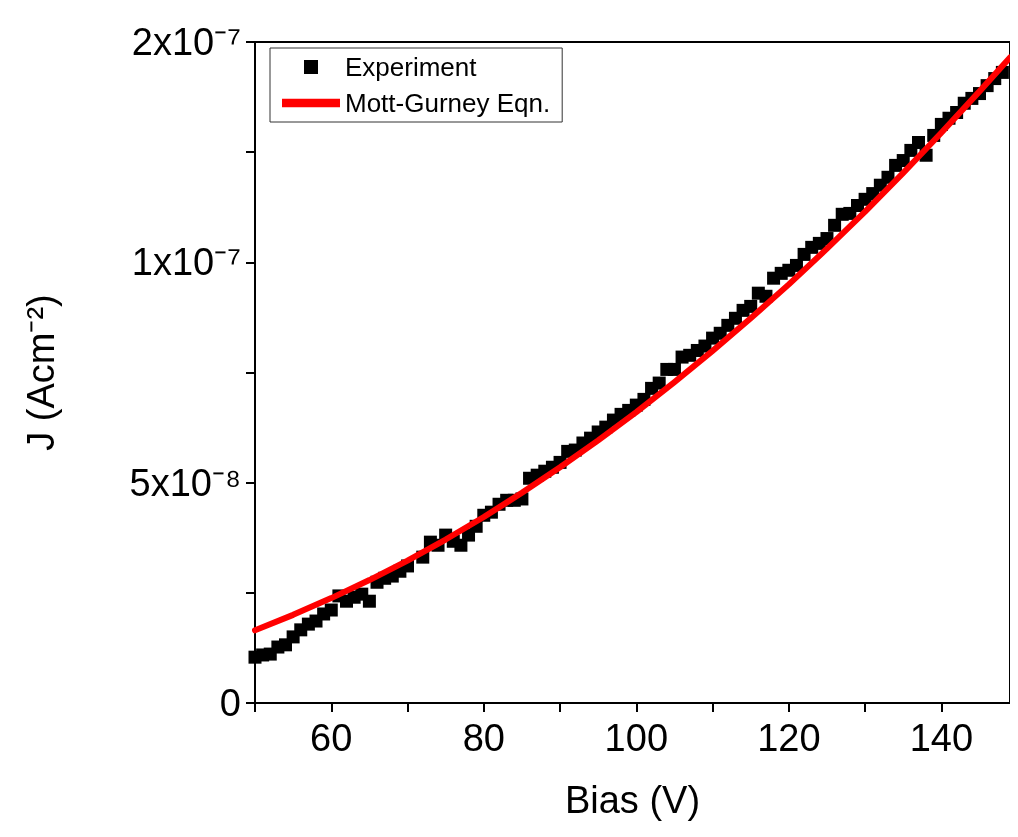 The width and height of the screenshot is (1018, 837). What do you see at coordinates (636, 738) in the screenshot?
I see `x-tick-label: 100` at bounding box center [636, 738].